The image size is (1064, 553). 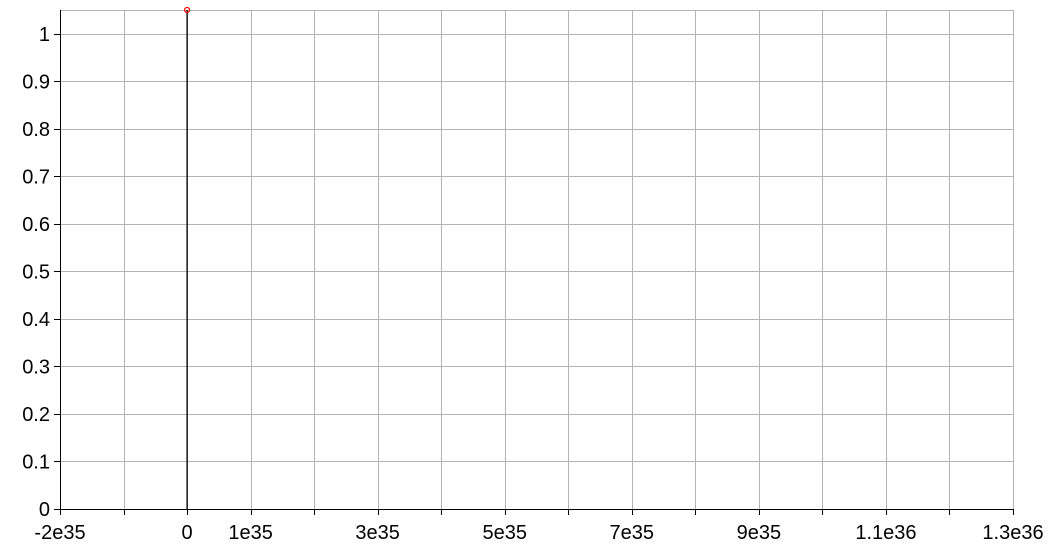 I want to click on y-tick-label: 0.4, so click(x=36, y=320).